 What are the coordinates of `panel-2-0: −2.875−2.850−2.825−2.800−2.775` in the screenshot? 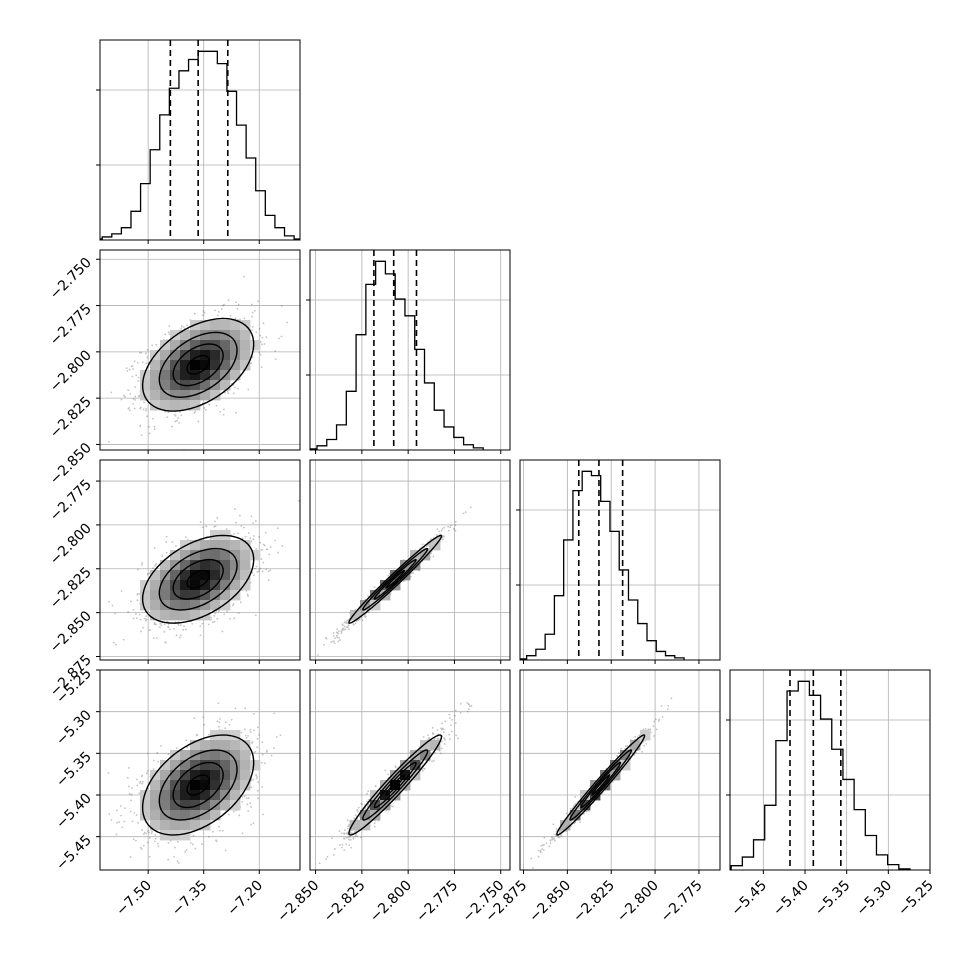 It's located at (174, 579).